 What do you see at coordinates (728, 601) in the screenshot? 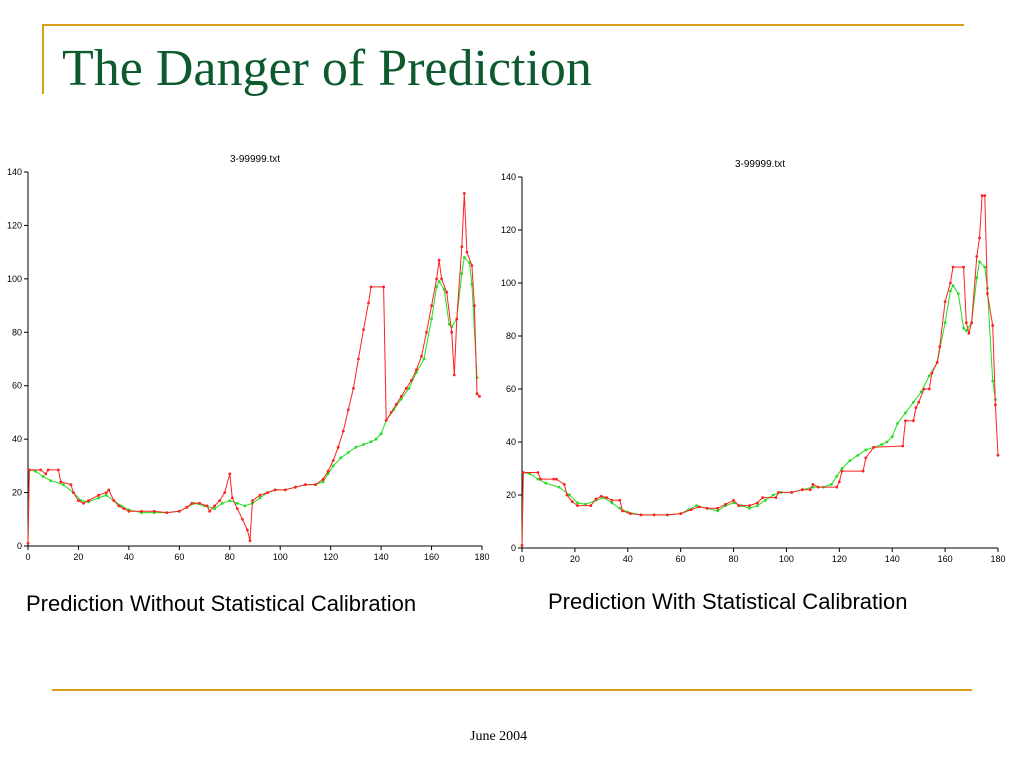
I see `caption-with-calibration: Prediction With Statistical Calibration` at bounding box center [728, 601].